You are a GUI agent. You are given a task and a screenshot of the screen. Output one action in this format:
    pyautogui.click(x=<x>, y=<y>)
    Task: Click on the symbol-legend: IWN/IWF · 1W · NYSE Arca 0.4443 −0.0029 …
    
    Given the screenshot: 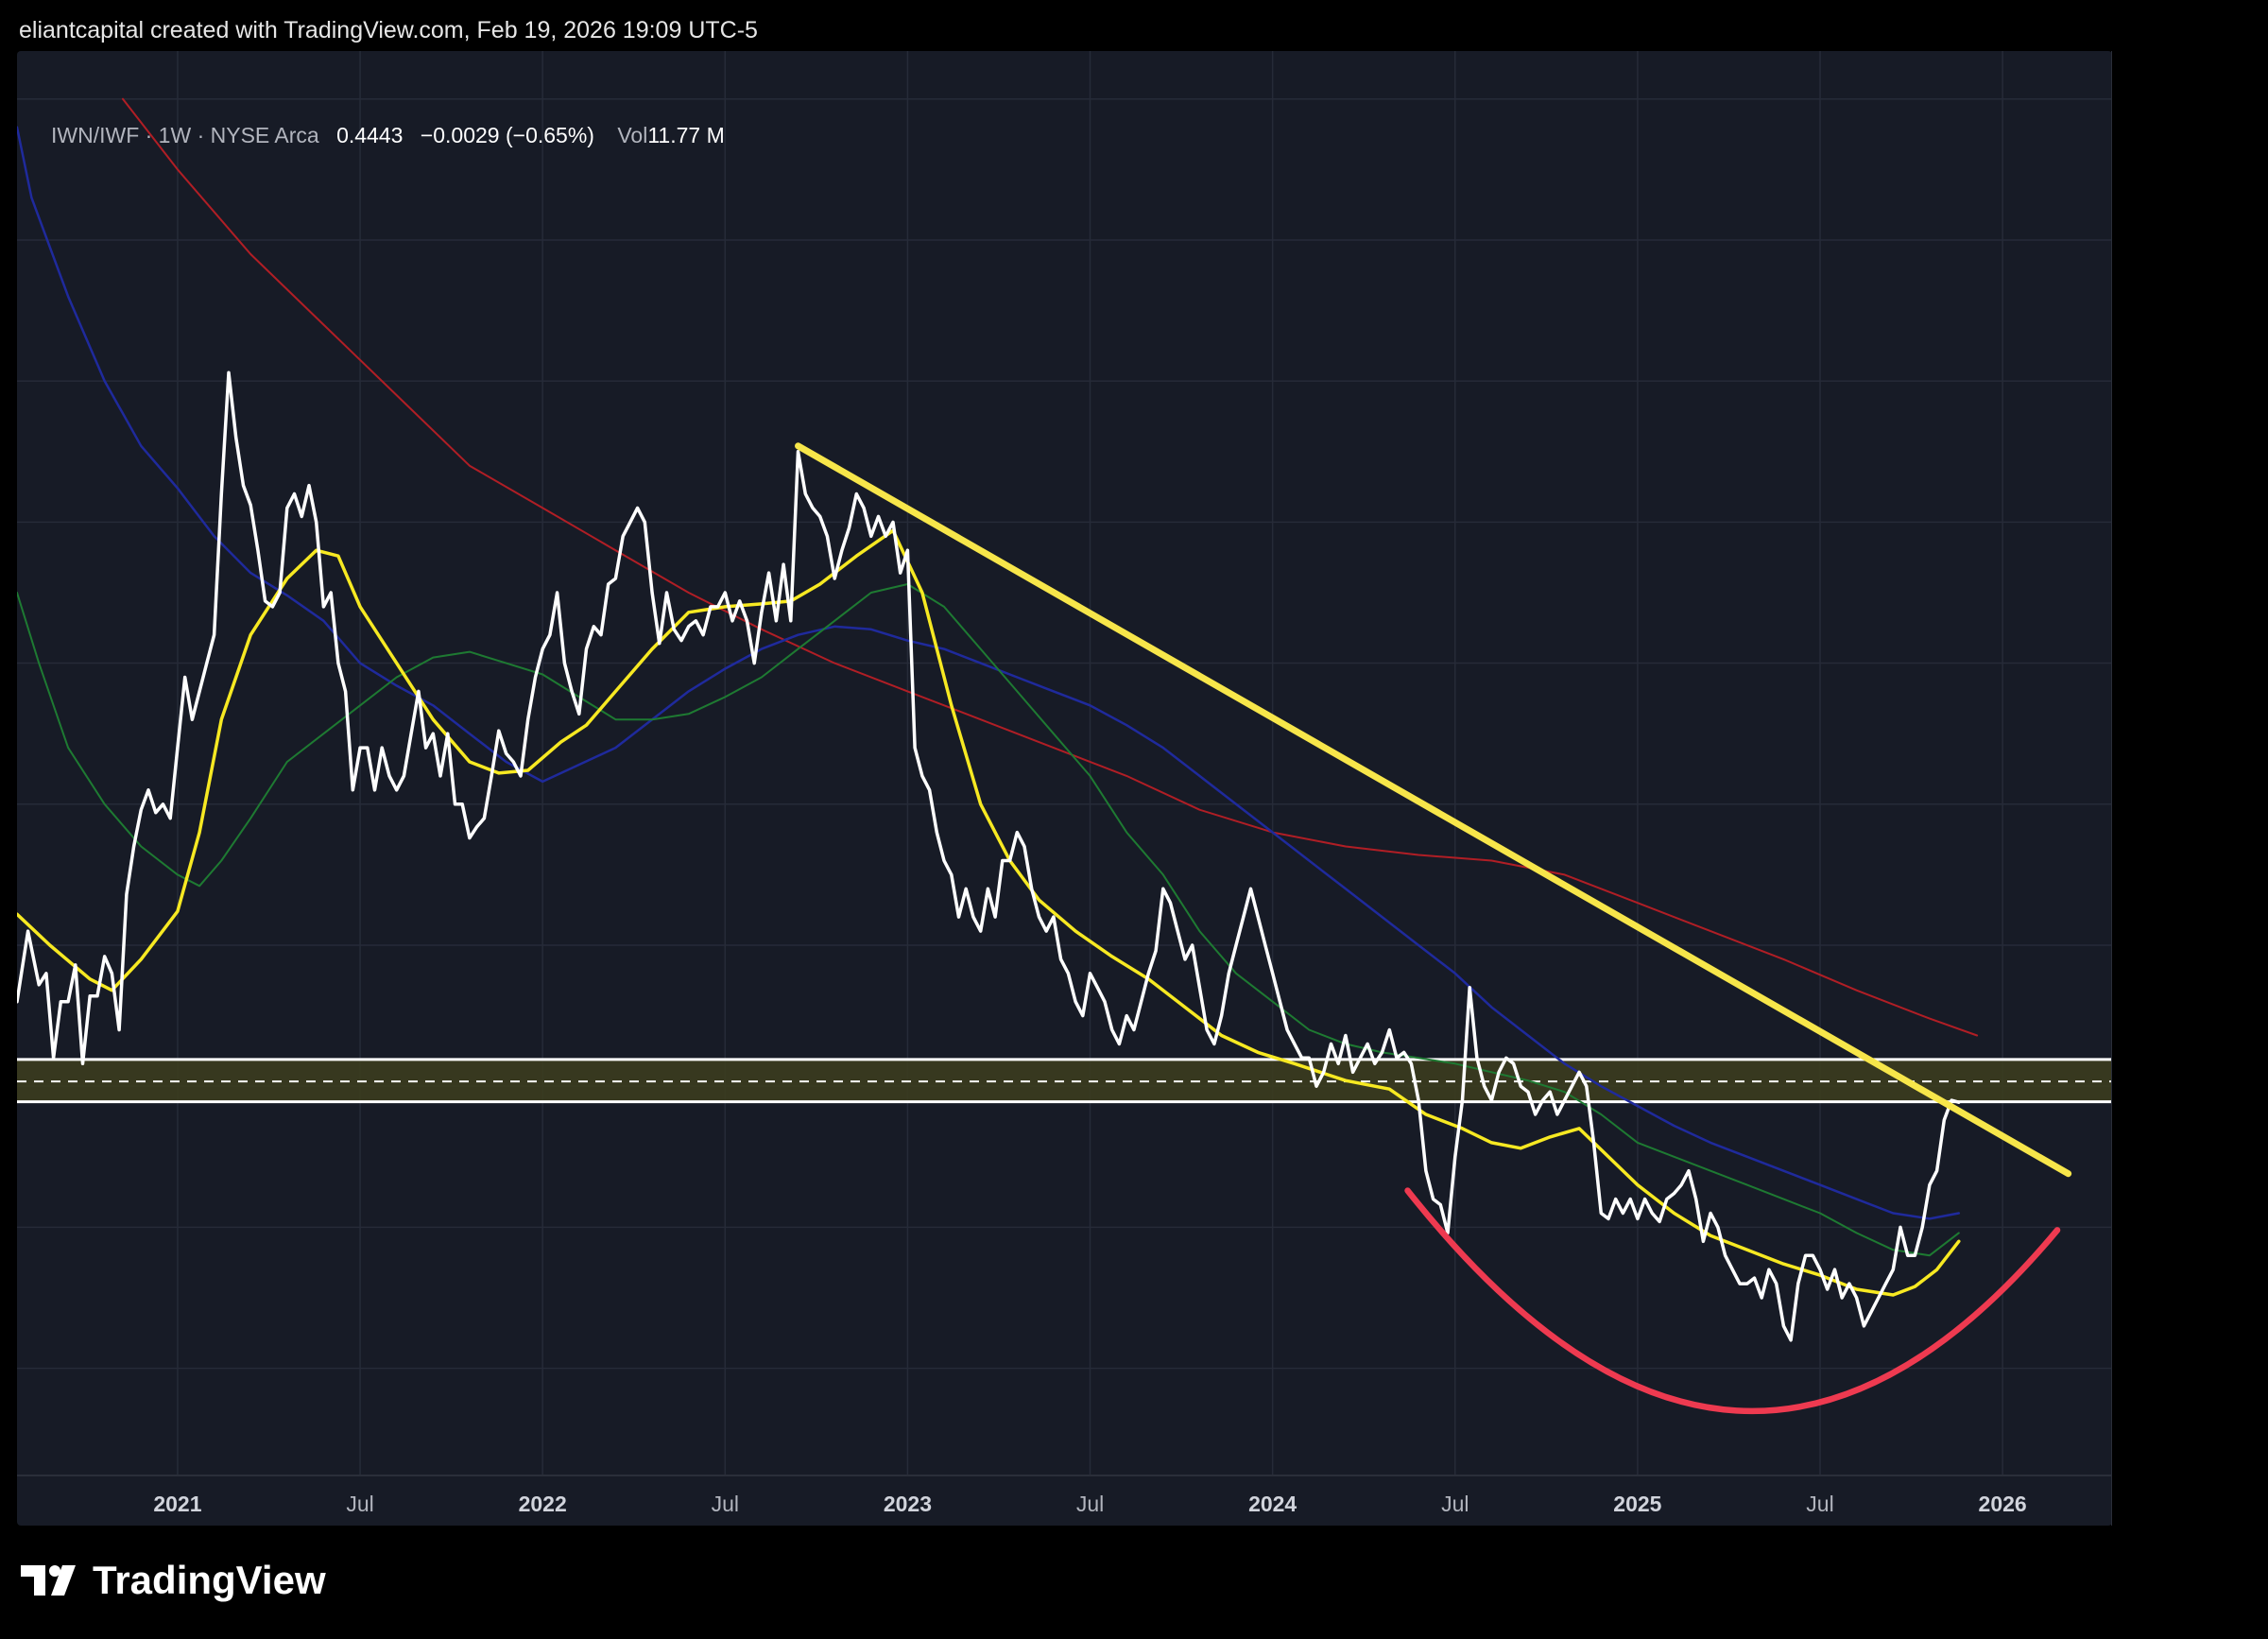 What is the action you would take?
    pyautogui.click(x=388, y=136)
    